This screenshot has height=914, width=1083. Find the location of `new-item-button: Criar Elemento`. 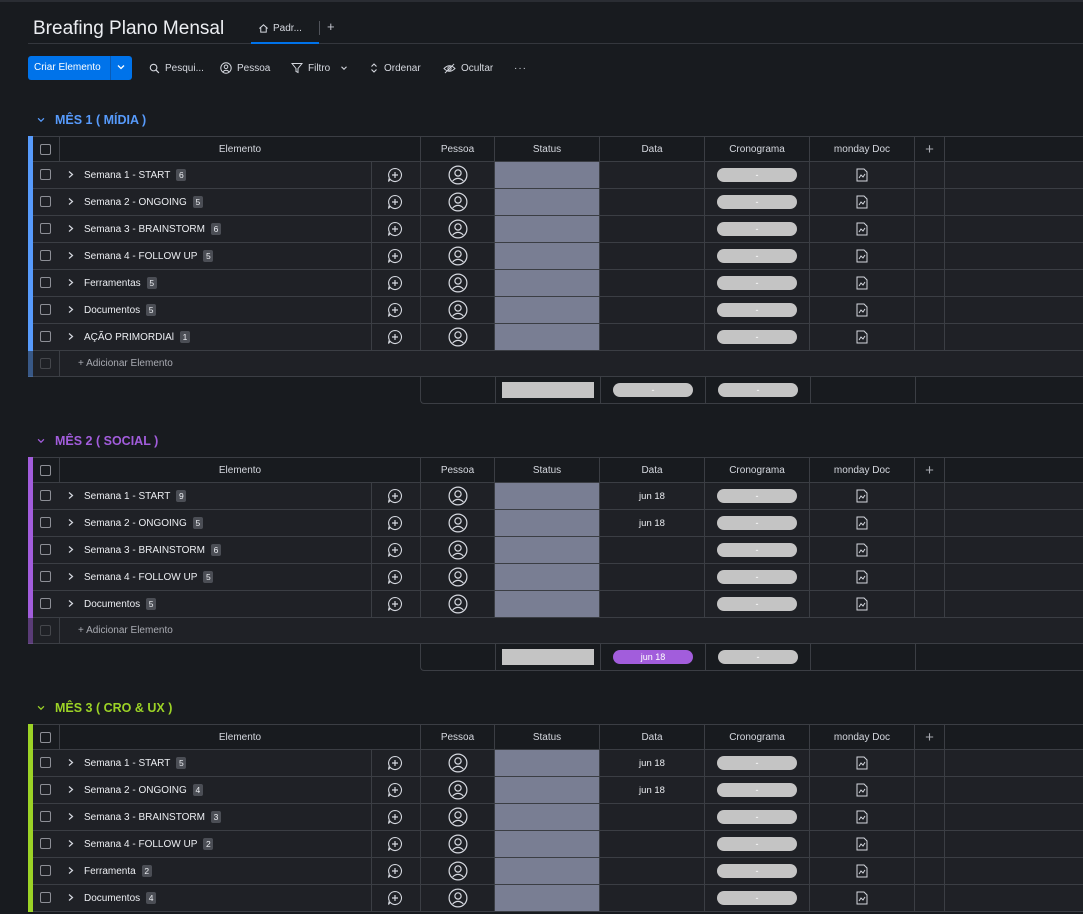

new-item-button: Criar Elemento is located at coordinates (80, 68).